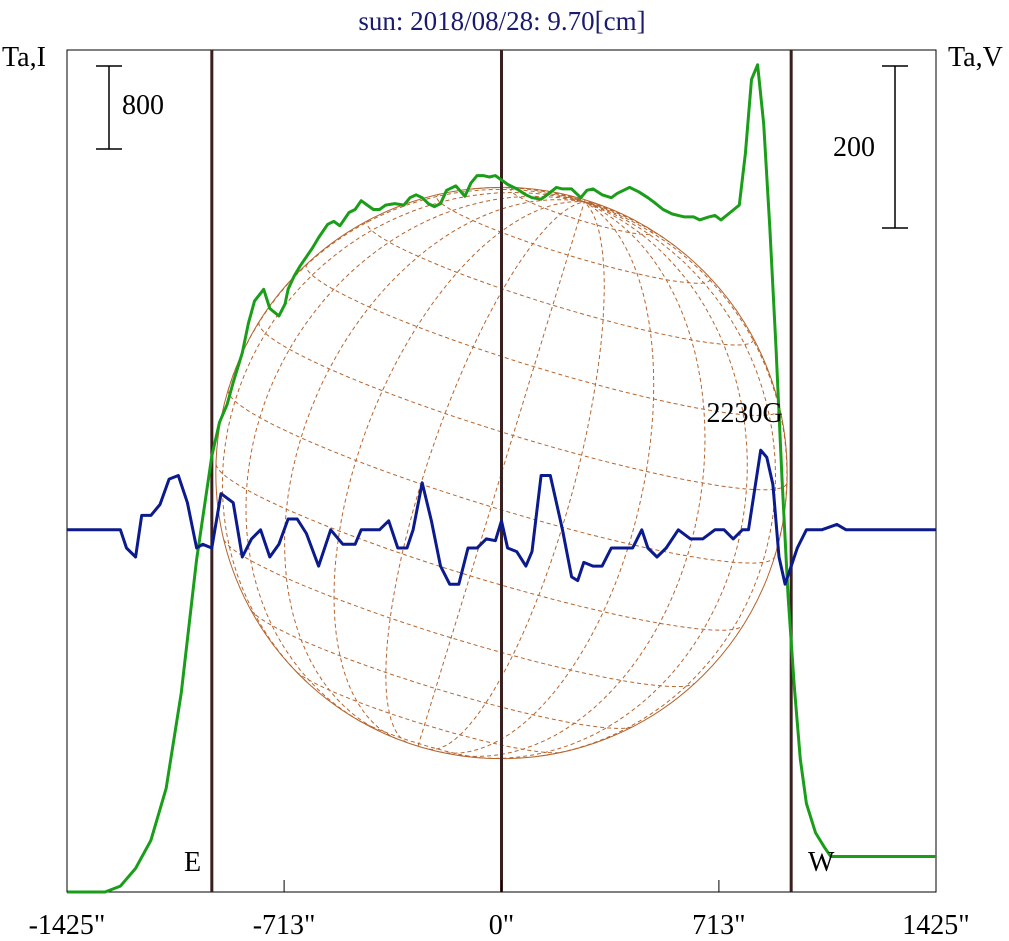 The height and width of the screenshot is (941, 1009). I want to click on x-tick-label: -713", so click(284, 925).